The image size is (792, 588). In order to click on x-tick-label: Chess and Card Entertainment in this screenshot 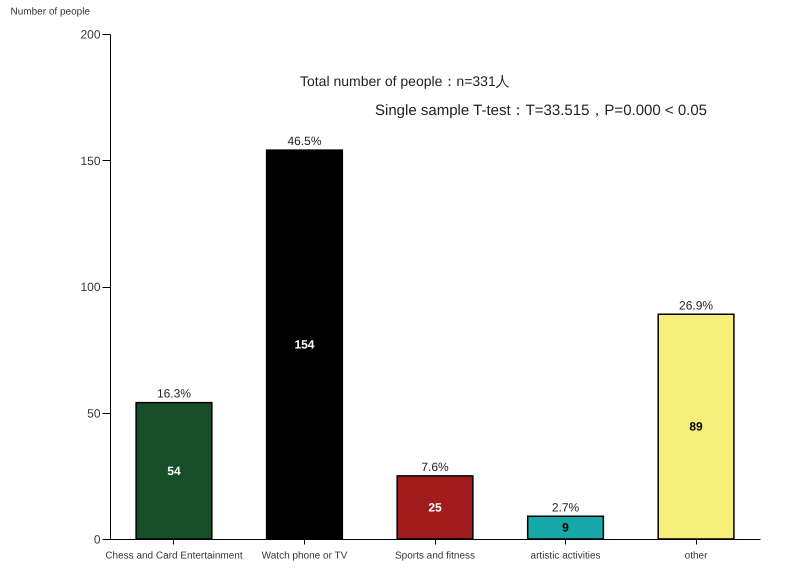, I will do `click(174, 556)`.